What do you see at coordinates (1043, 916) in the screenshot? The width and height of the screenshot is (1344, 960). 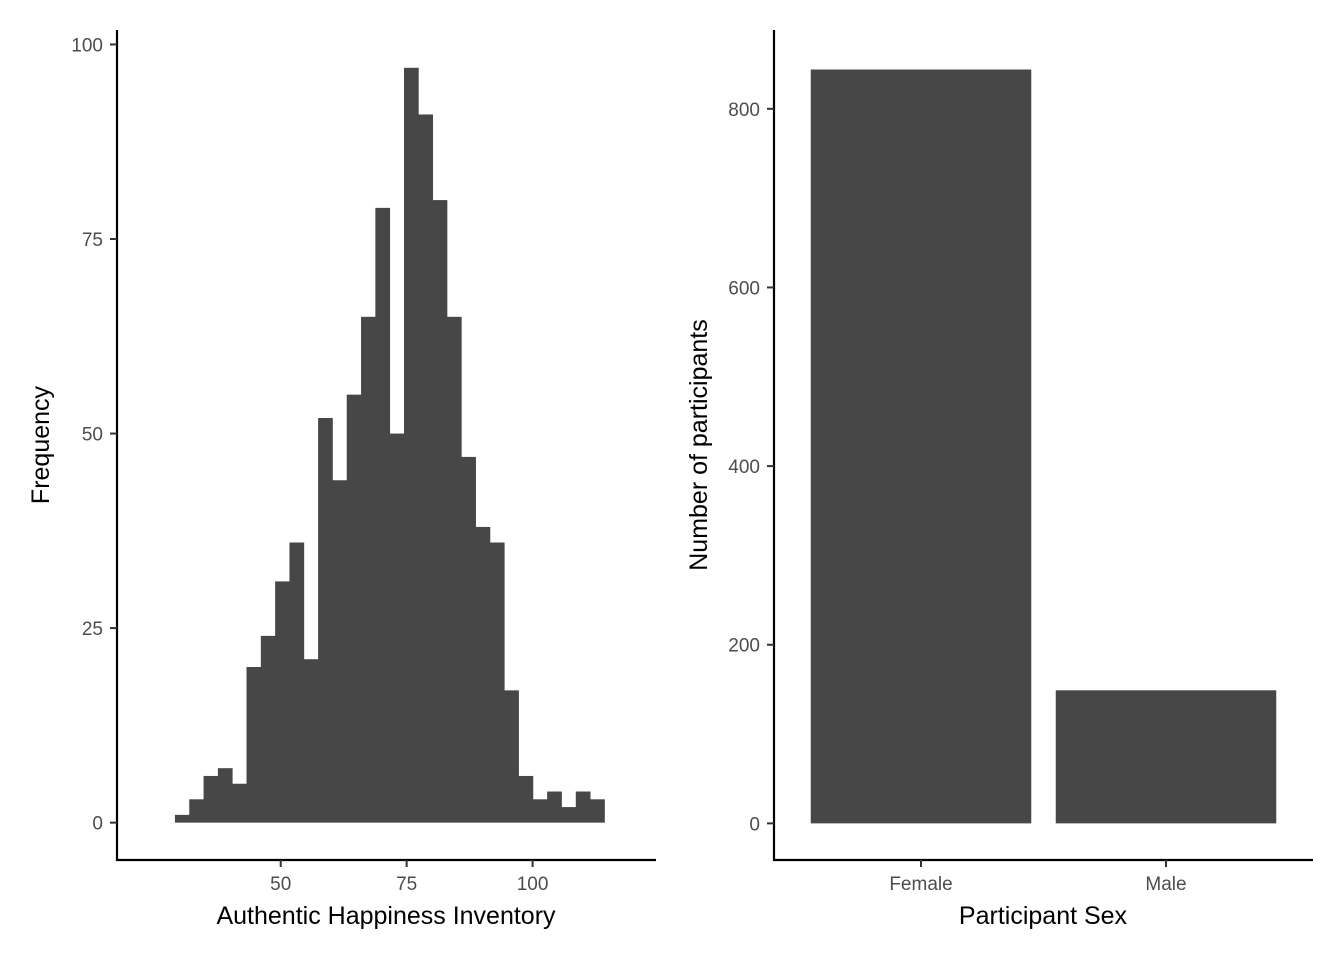 I see `bar-x-axis-title: Participant Sex` at bounding box center [1043, 916].